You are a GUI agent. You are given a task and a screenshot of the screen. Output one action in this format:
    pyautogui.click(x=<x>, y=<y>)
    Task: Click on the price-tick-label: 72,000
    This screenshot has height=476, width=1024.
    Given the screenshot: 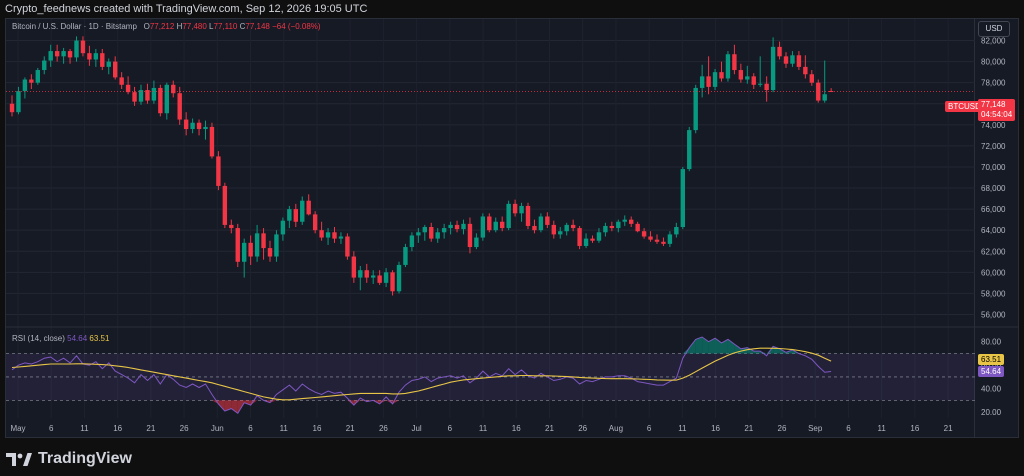 What is the action you would take?
    pyautogui.click(x=993, y=146)
    